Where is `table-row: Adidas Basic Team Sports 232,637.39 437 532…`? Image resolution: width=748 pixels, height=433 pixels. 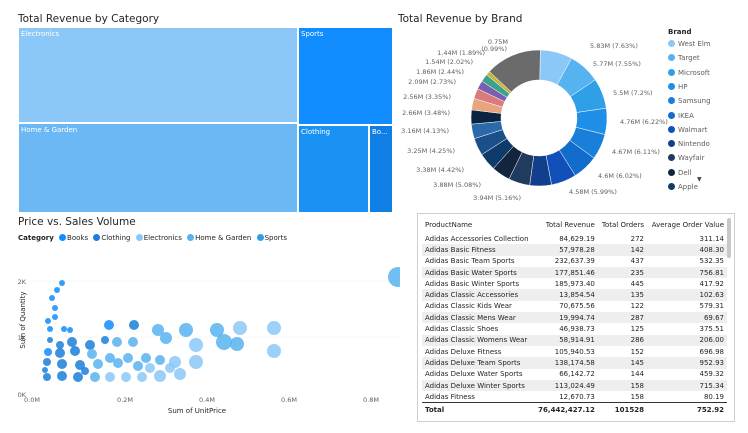 table-row: Adidas Basic Team Sports 232,637.39 437 532… is located at coordinates (574, 261).